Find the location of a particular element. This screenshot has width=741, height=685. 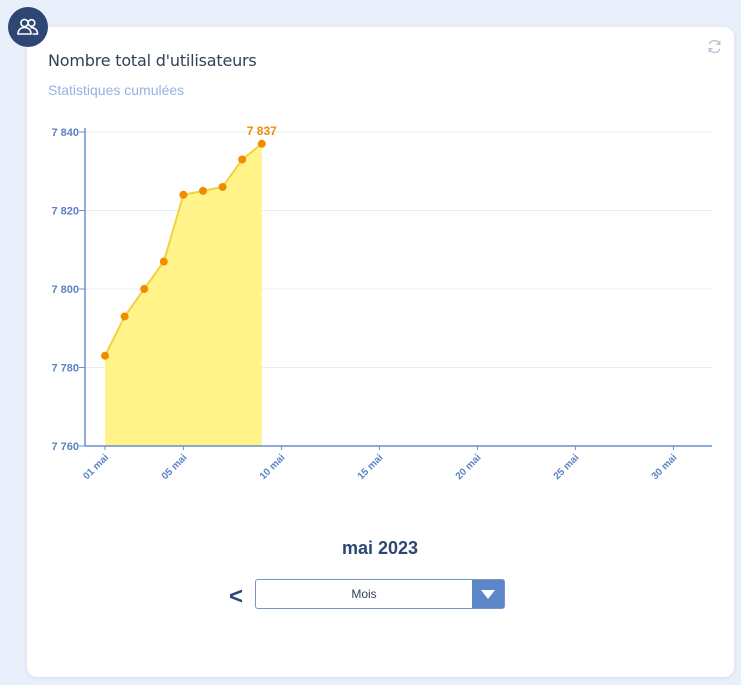

x-tick-label: 15 mai is located at coordinates (371, 467).